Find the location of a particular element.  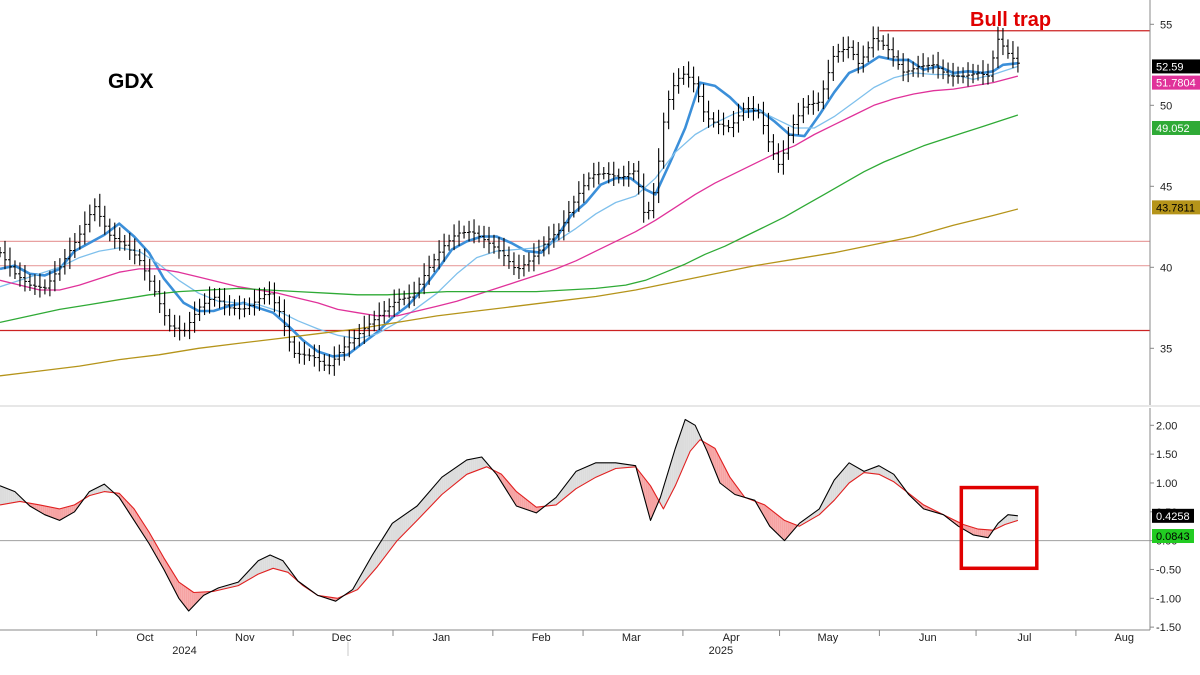

x-tick-label: Dec is located at coordinates (342, 638).